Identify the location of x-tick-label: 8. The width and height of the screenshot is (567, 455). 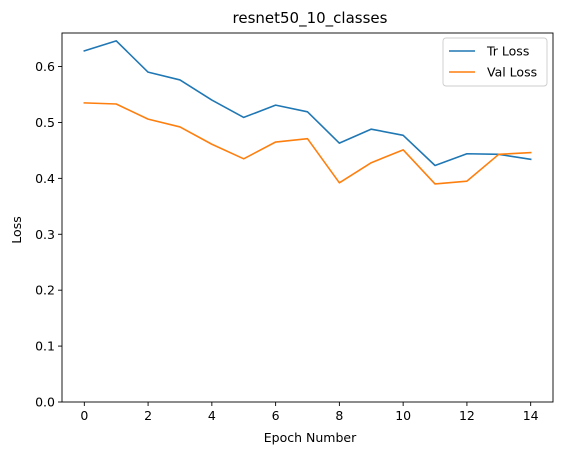
(339, 415).